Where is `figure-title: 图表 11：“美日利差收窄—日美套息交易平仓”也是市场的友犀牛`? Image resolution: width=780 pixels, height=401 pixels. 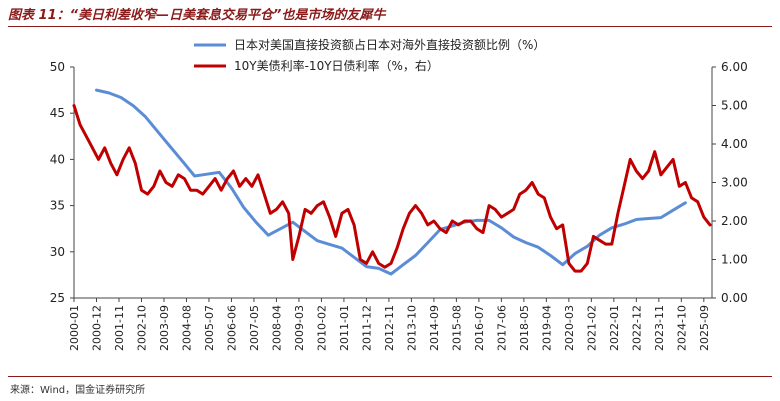
figure-title: 图表 11：“美日利差收窄—日美套息交易平仓”也是市场的友犀牛 is located at coordinates (197, 15).